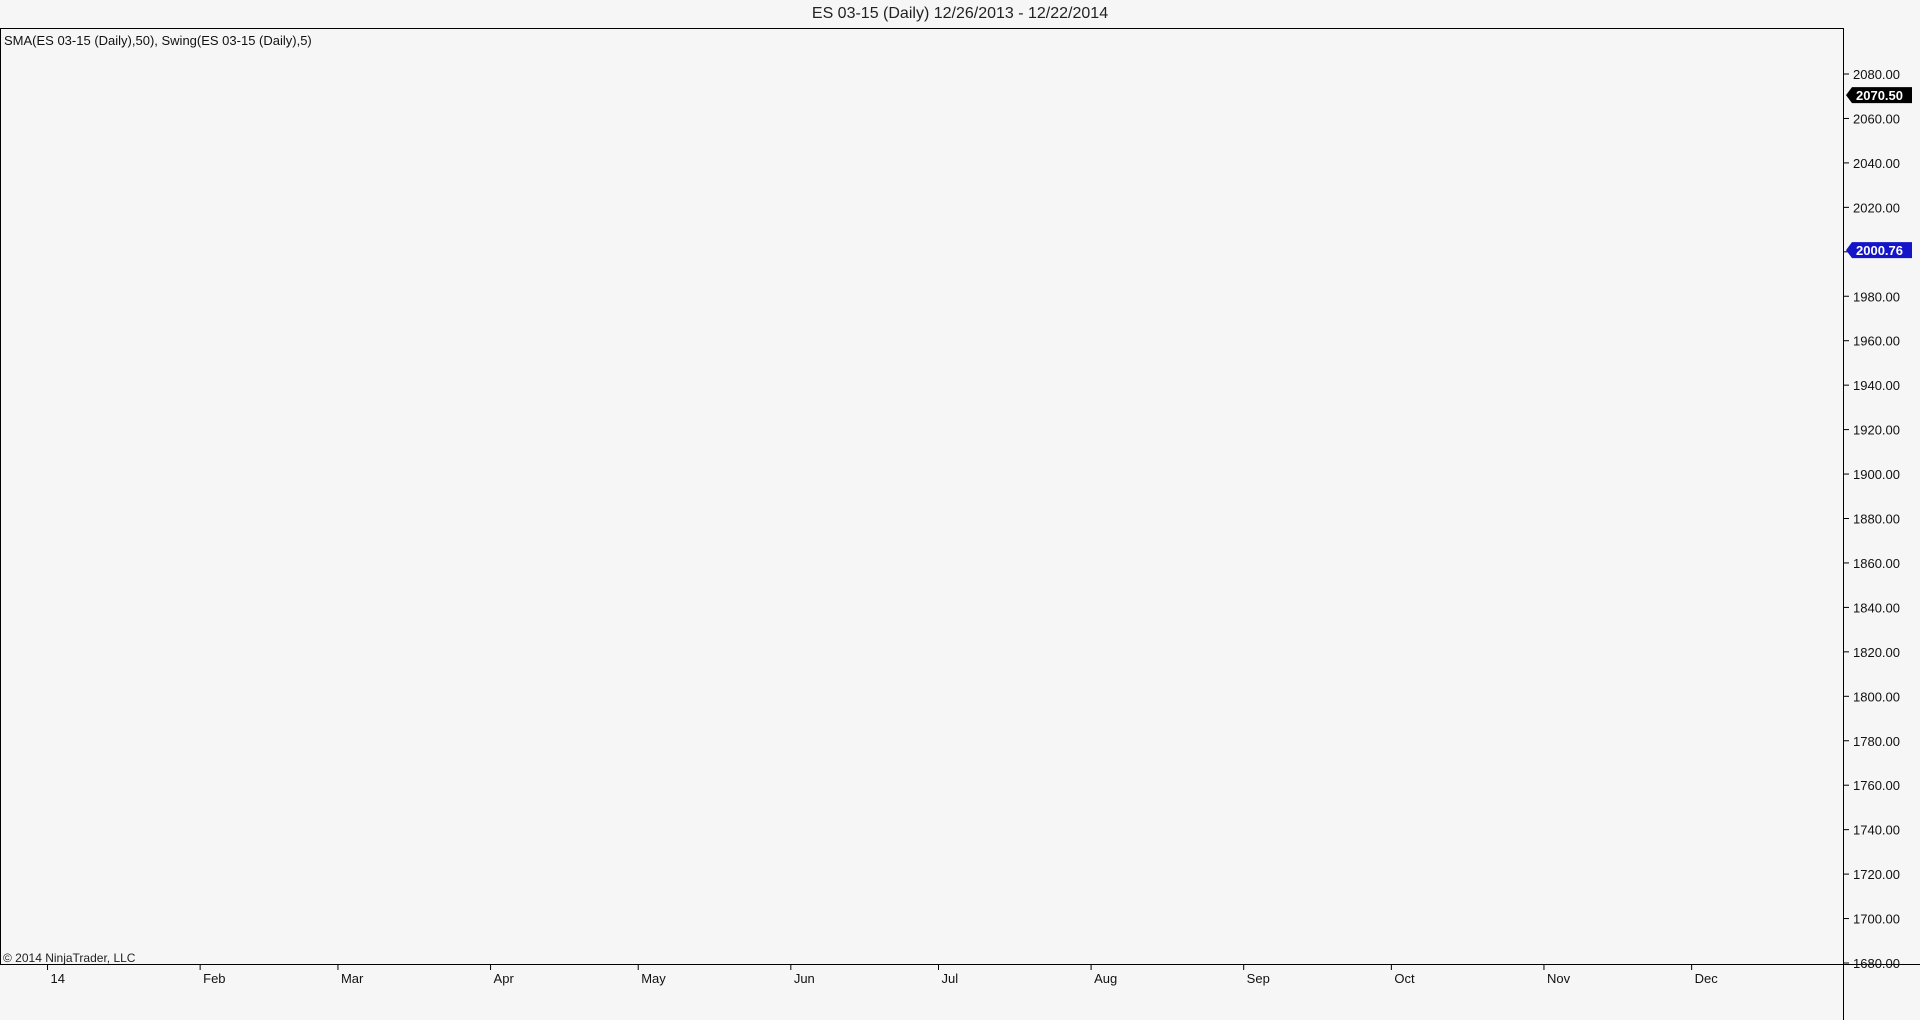 This screenshot has width=1920, height=1020. What do you see at coordinates (1876, 74) in the screenshot?
I see `y-tick-label: 2080.00` at bounding box center [1876, 74].